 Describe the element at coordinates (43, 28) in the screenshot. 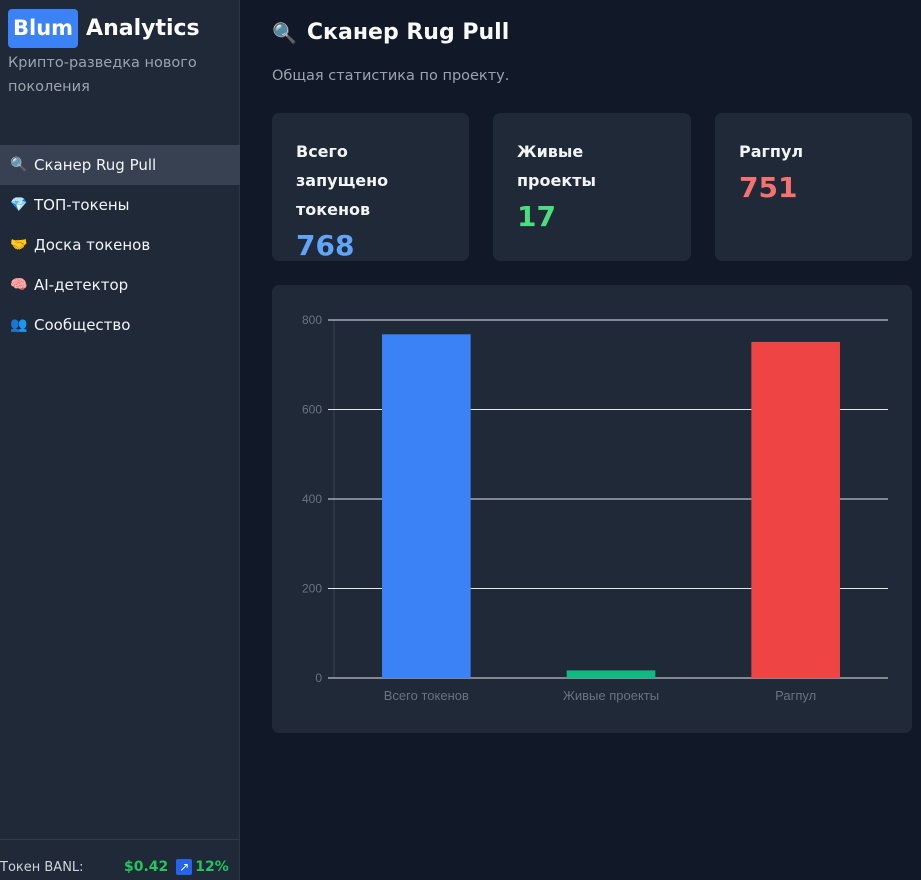

I see `brand-badge: Blum` at that location.